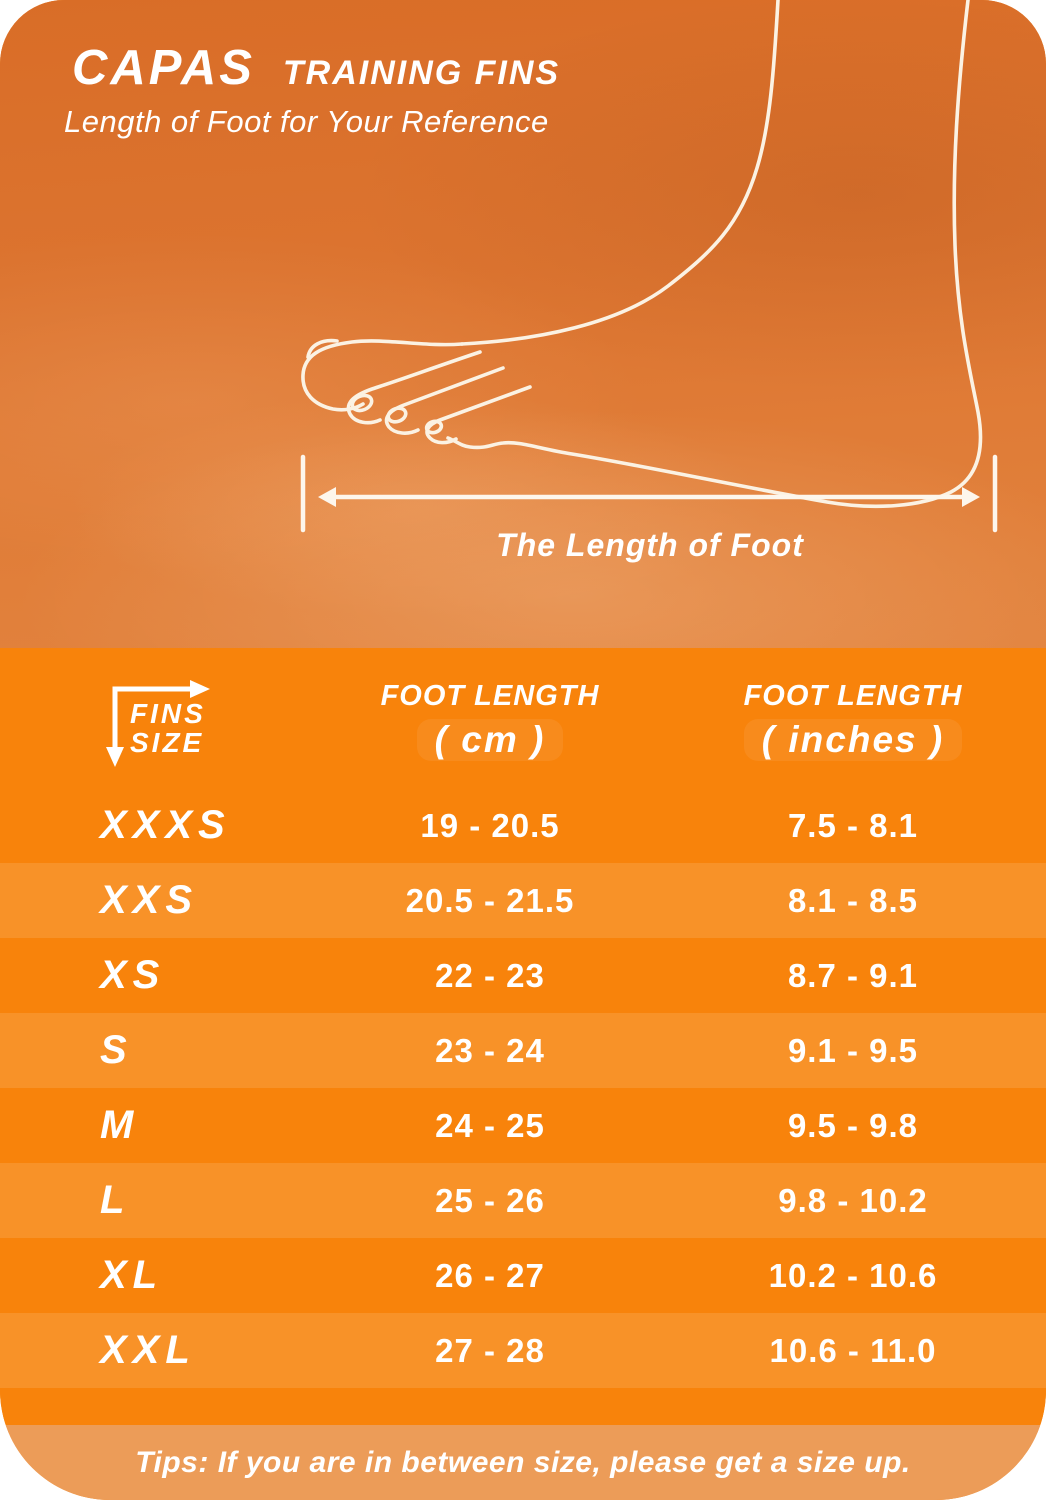  Describe the element at coordinates (490, 1050) in the screenshot. I see `cm-value: 23 - 24` at that location.